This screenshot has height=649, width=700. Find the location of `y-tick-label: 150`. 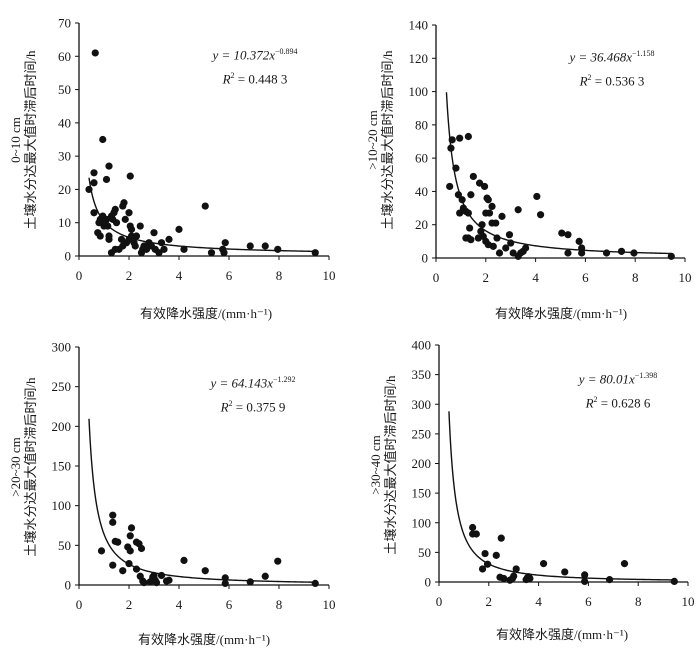

y-tick-label: 150 is located at coordinates (62, 466).